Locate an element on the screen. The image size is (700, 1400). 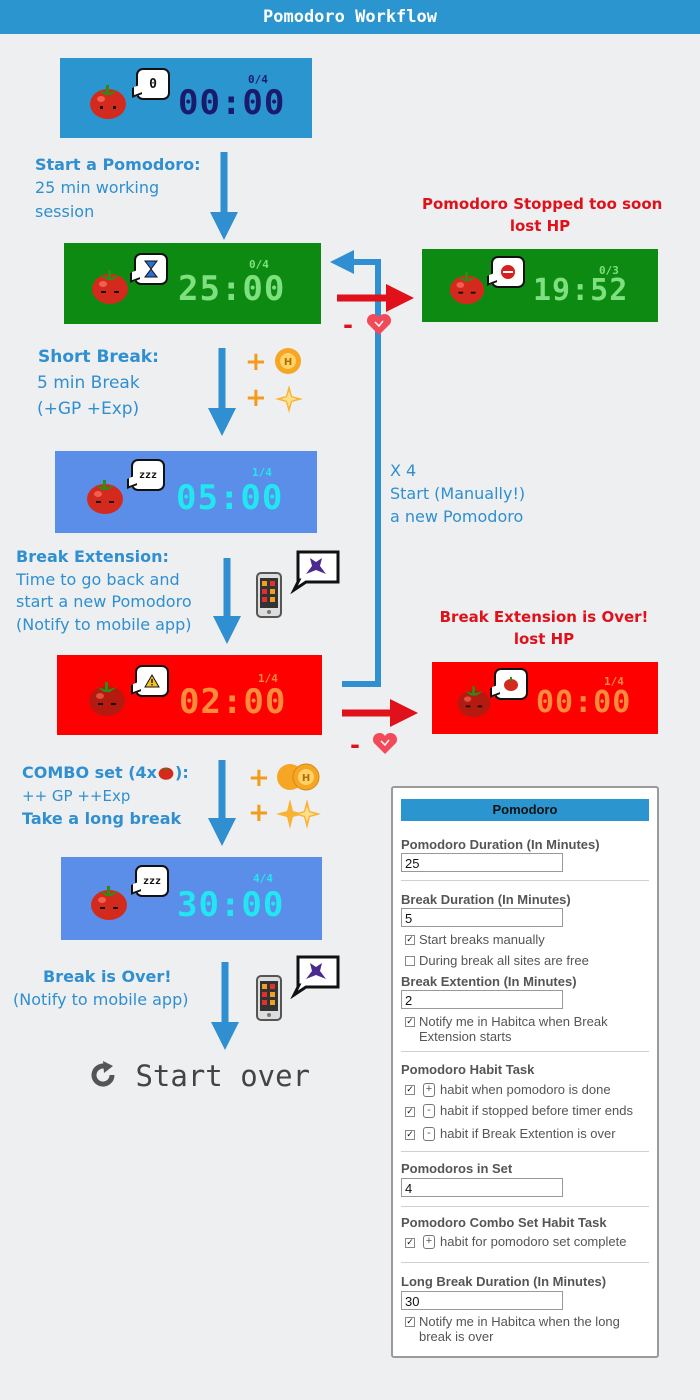
bubble-warning is located at coordinates (150, 681).